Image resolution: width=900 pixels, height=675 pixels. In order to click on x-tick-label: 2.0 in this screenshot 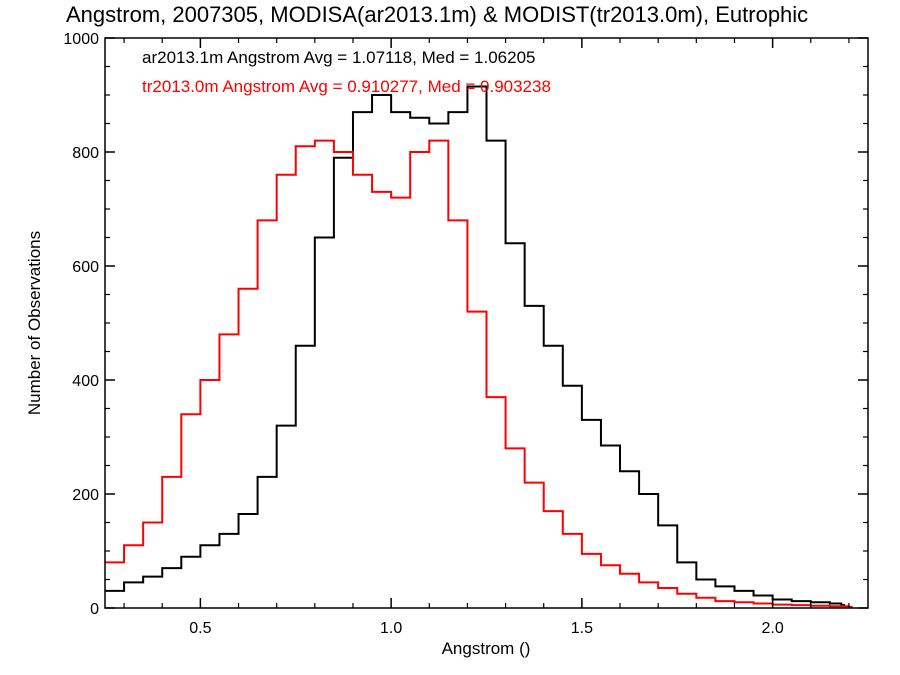, I will do `click(773, 628)`.